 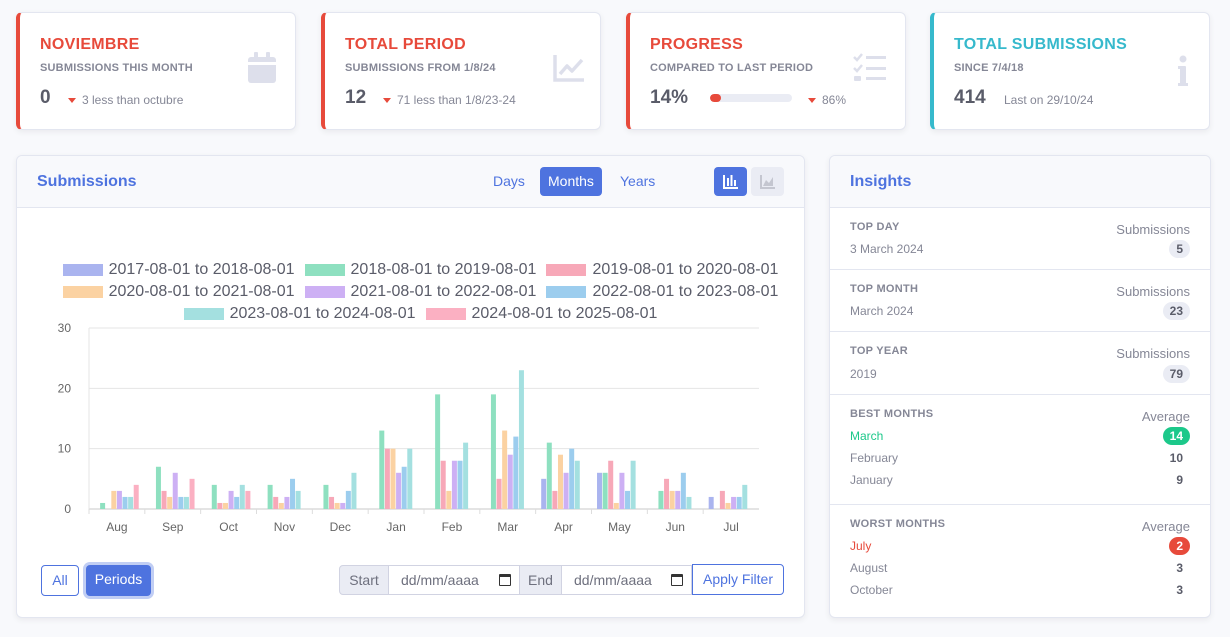 I want to click on start-date-input: dd/mm/aaaa, so click(x=454, y=580).